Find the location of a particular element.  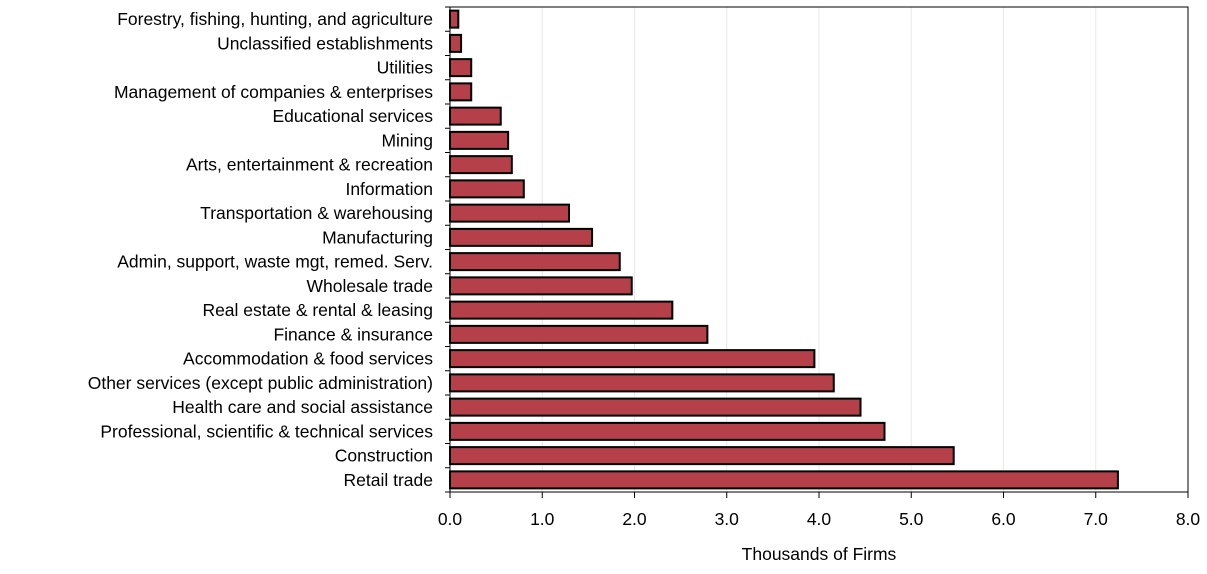

x-tick-label: 3.0 is located at coordinates (727, 519).